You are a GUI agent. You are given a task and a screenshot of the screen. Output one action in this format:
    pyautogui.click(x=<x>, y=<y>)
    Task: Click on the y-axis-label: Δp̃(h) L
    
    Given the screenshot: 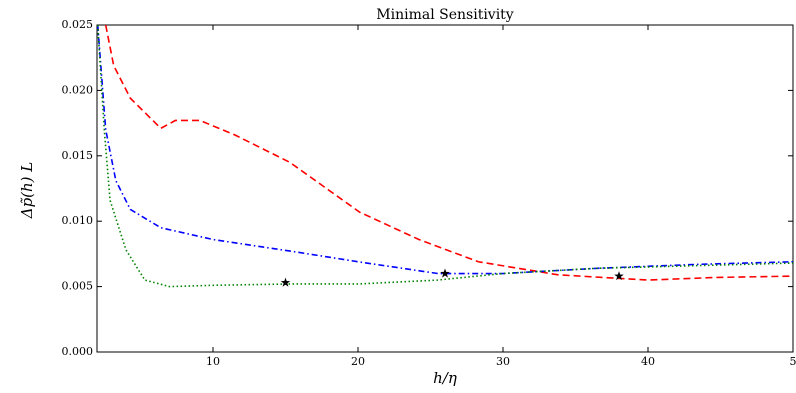 What is the action you would take?
    pyautogui.click(x=27, y=191)
    